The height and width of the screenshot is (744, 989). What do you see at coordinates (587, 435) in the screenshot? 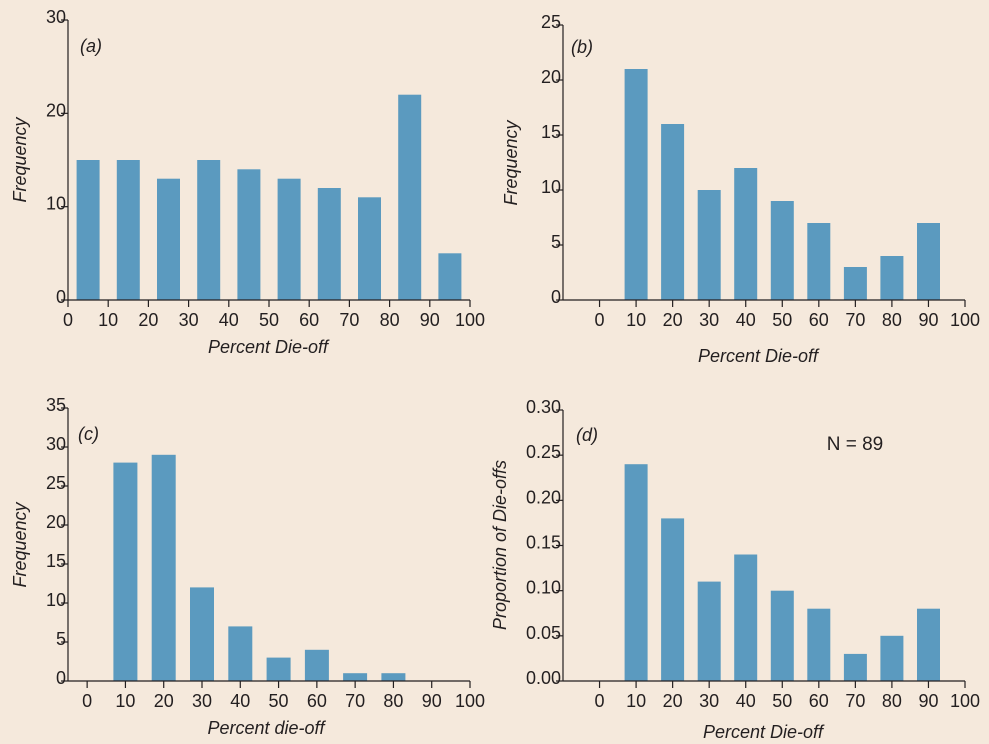
I see `panel-label: (d)` at bounding box center [587, 435].